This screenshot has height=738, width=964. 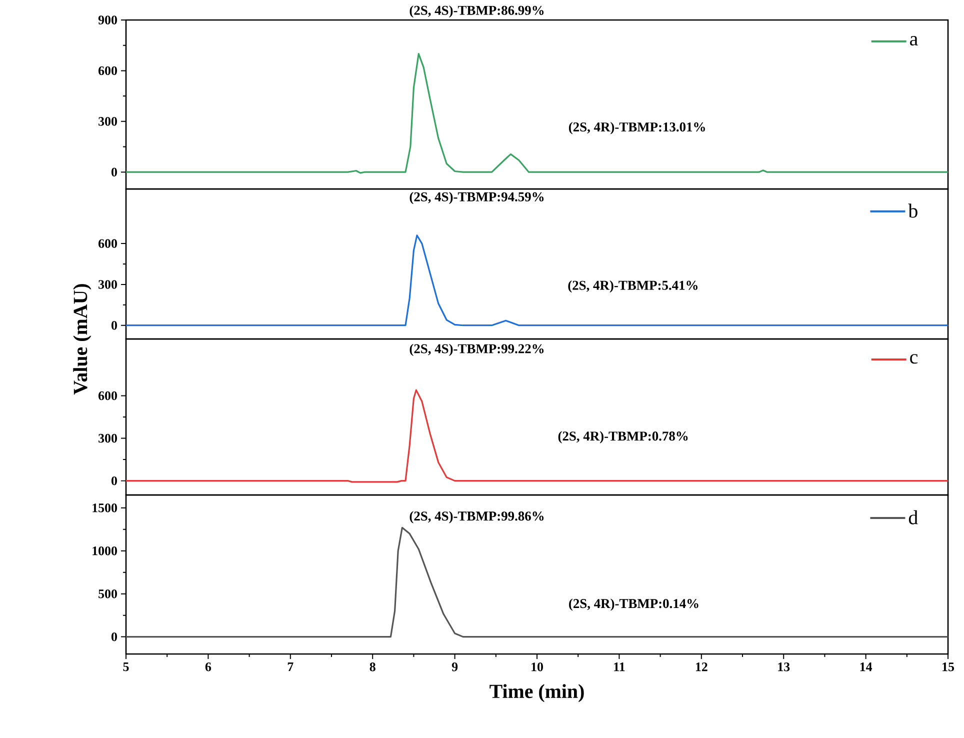 I want to click on y-tick-label: 1500, so click(x=104, y=508).